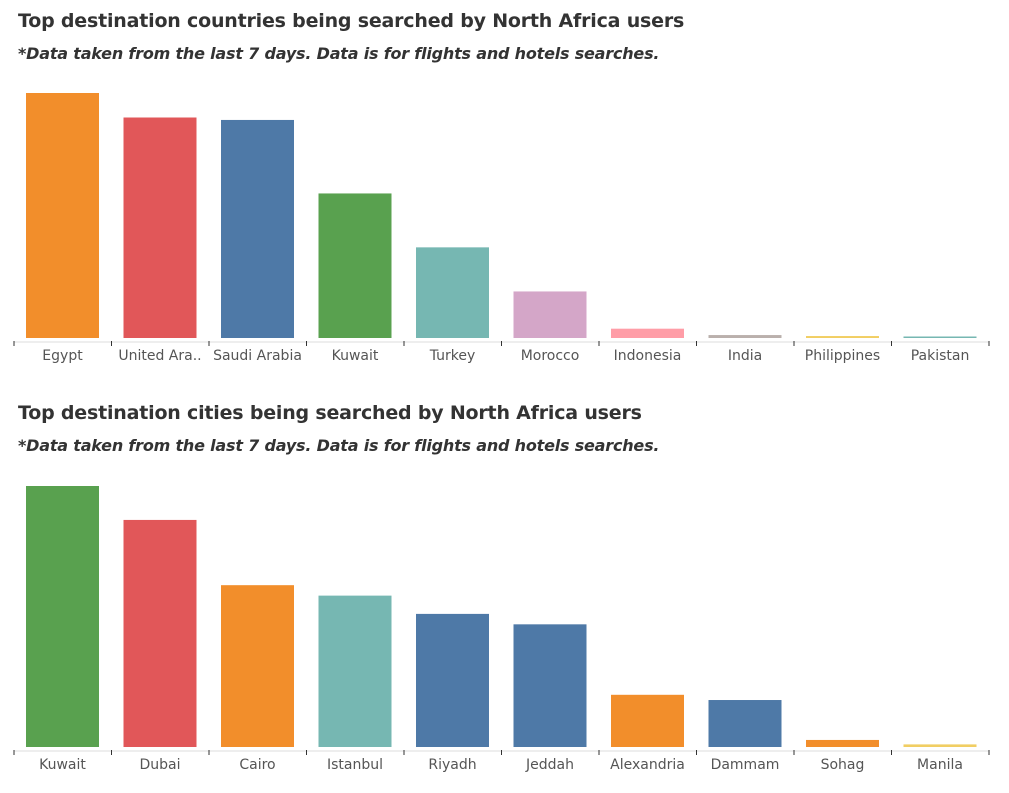 The width and height of the screenshot is (1009, 793). I want to click on bar-indonesia, so click(647, 333).